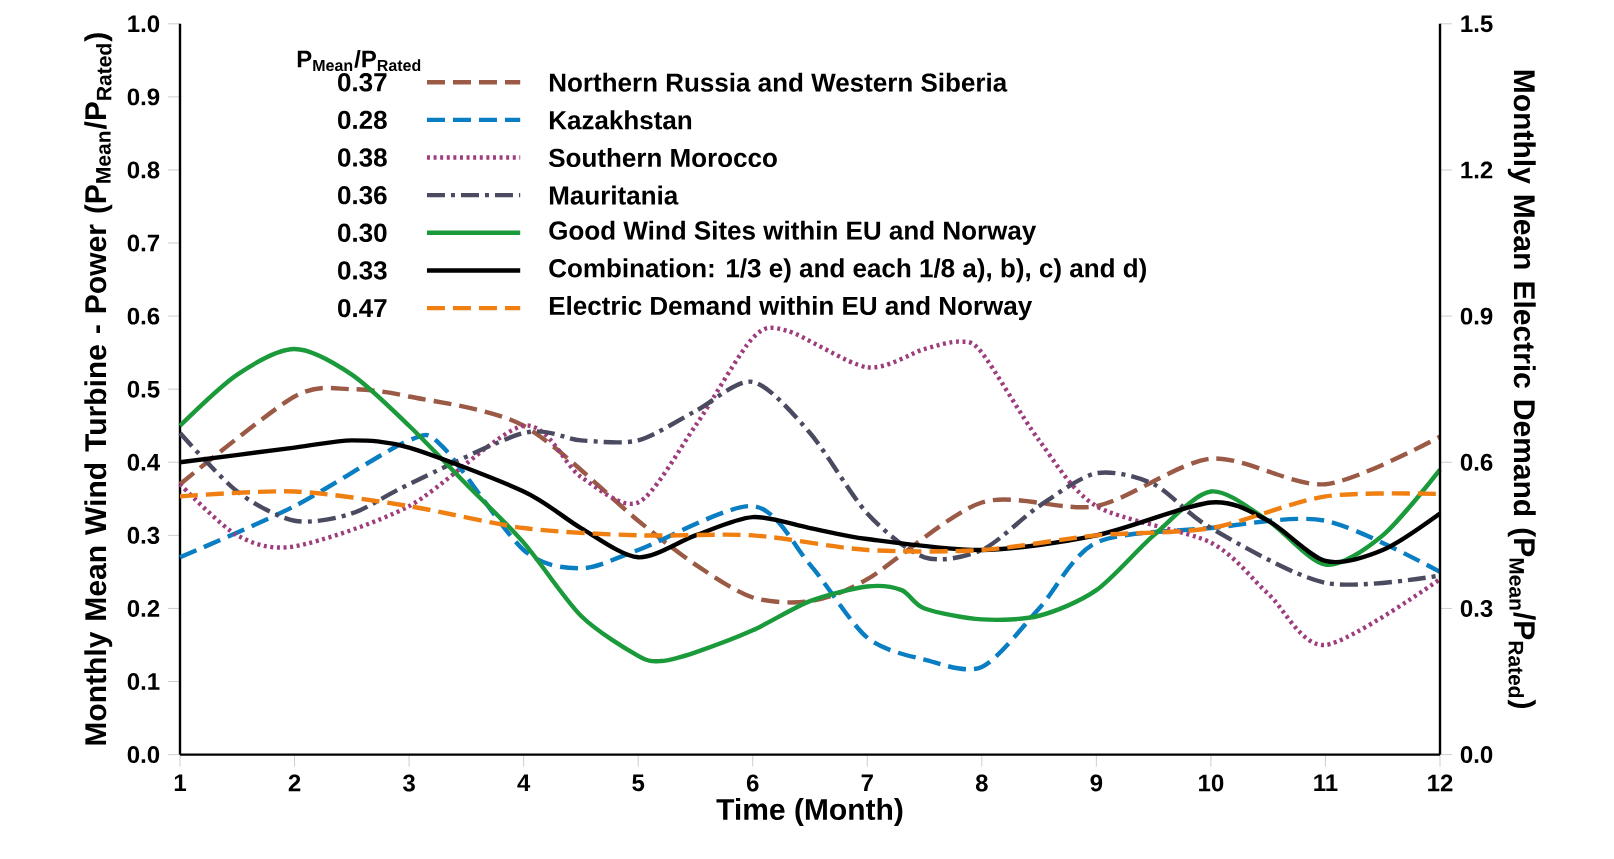 This screenshot has width=1614, height=859. I want to click on x-tick-label: 1, so click(180, 782).